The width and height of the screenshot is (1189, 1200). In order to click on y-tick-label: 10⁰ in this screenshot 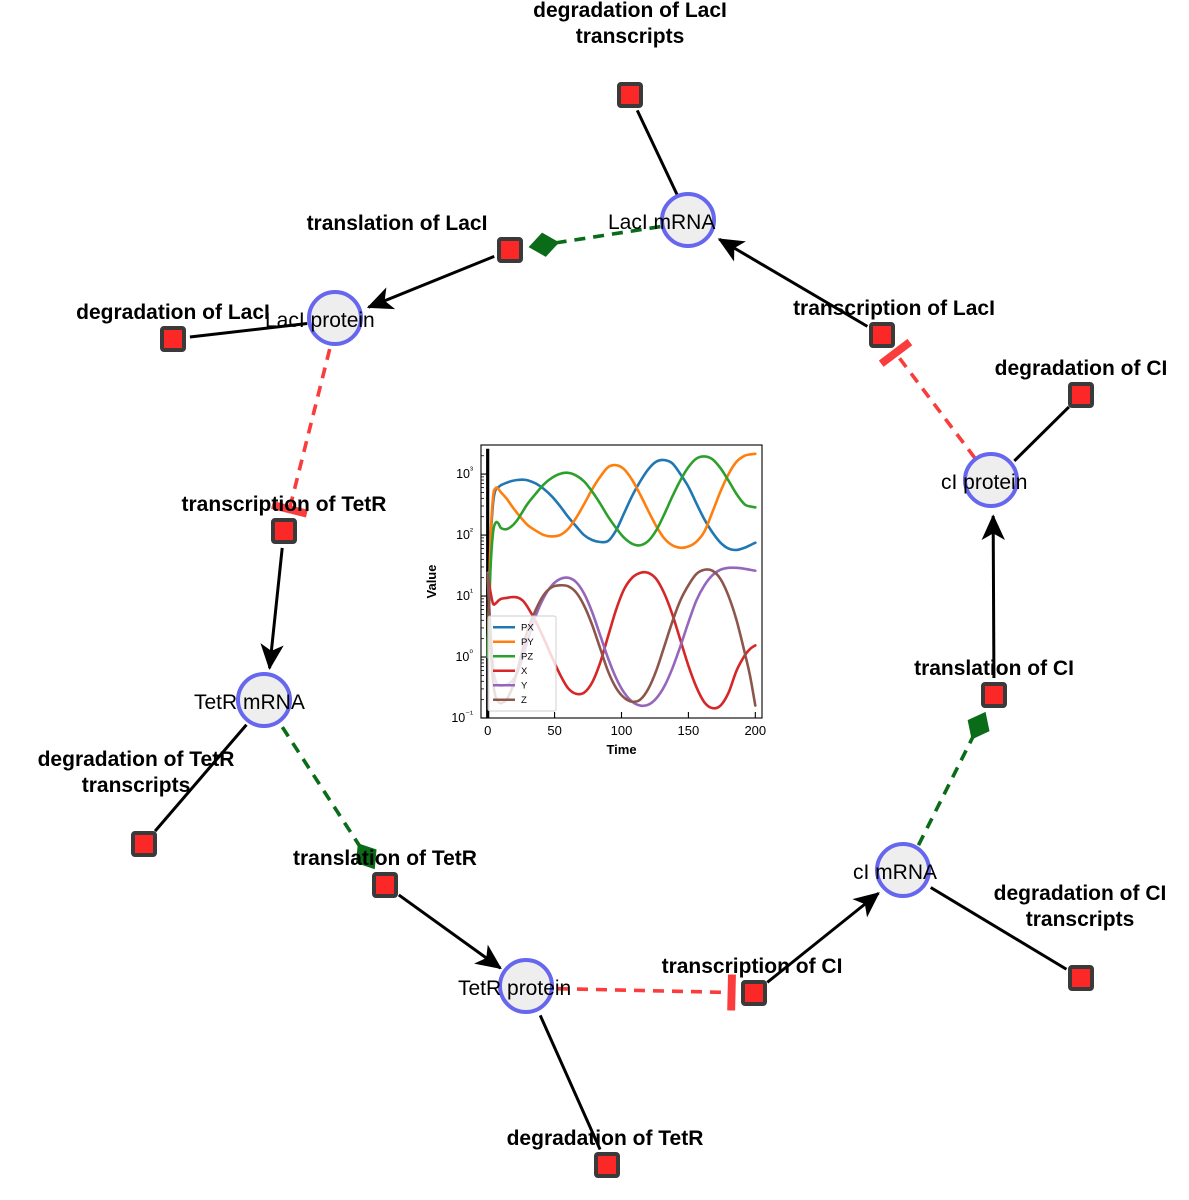, I will do `click(464, 656)`.